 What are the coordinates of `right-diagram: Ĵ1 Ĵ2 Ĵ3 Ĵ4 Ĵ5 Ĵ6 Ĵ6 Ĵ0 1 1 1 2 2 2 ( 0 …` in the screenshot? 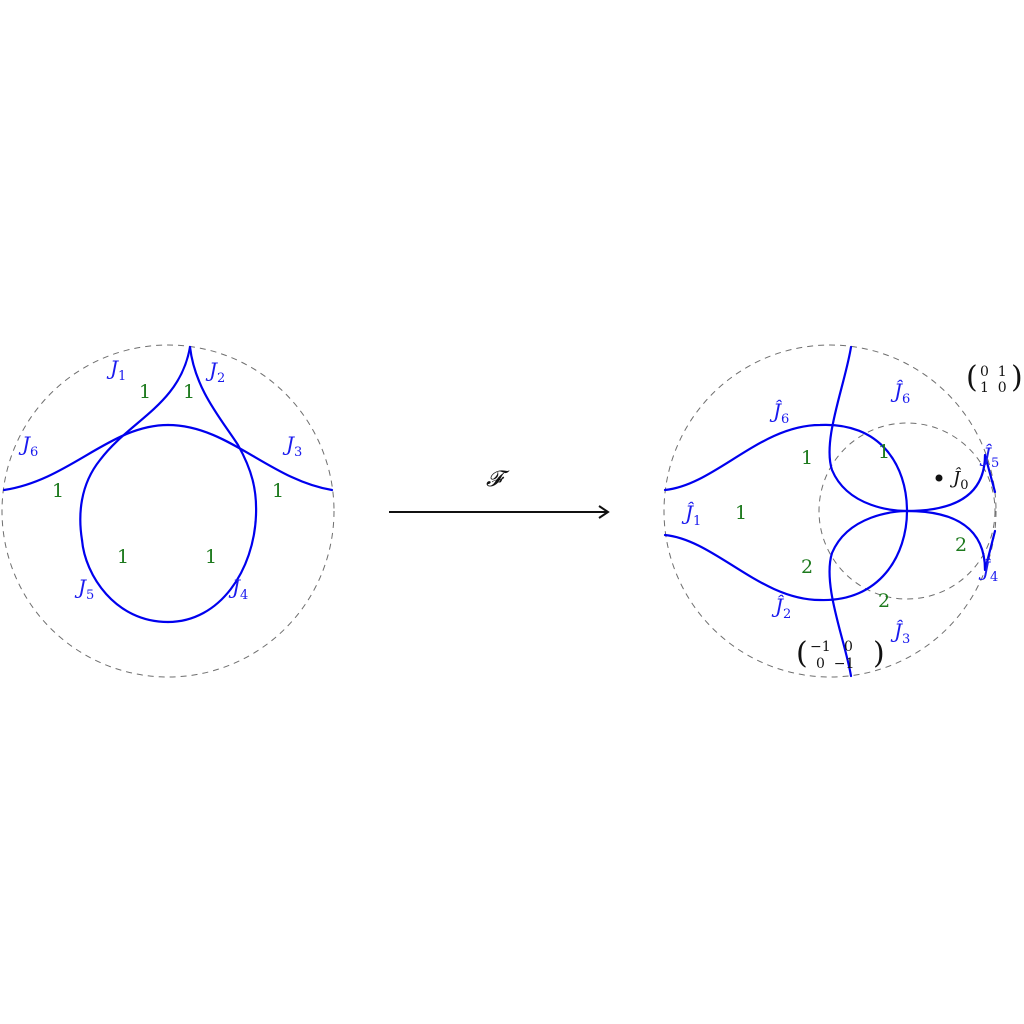 It's located at (843, 511).